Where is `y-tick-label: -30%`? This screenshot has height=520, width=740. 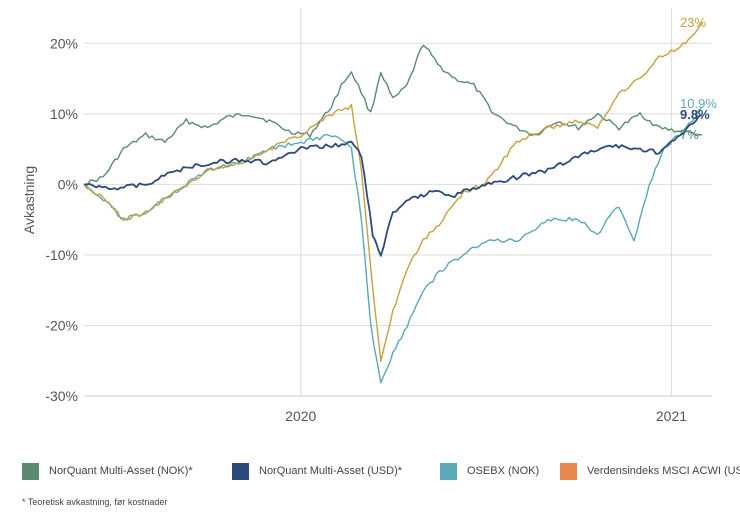 y-tick-label: -30% is located at coordinates (61, 396).